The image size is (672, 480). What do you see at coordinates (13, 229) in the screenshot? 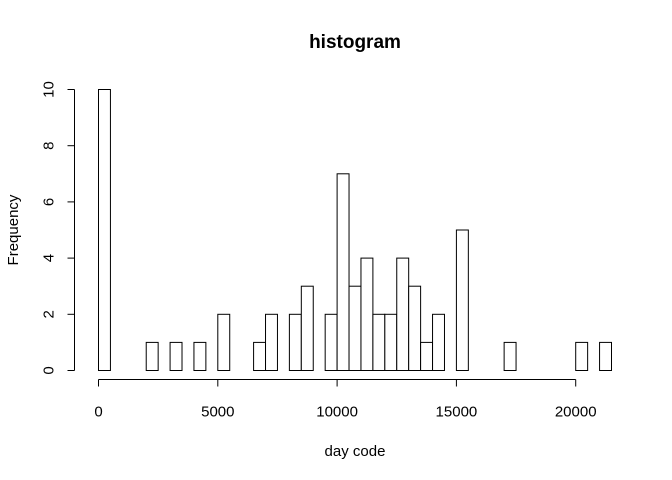
I see `y-axis-label: Frequency` at bounding box center [13, 229].